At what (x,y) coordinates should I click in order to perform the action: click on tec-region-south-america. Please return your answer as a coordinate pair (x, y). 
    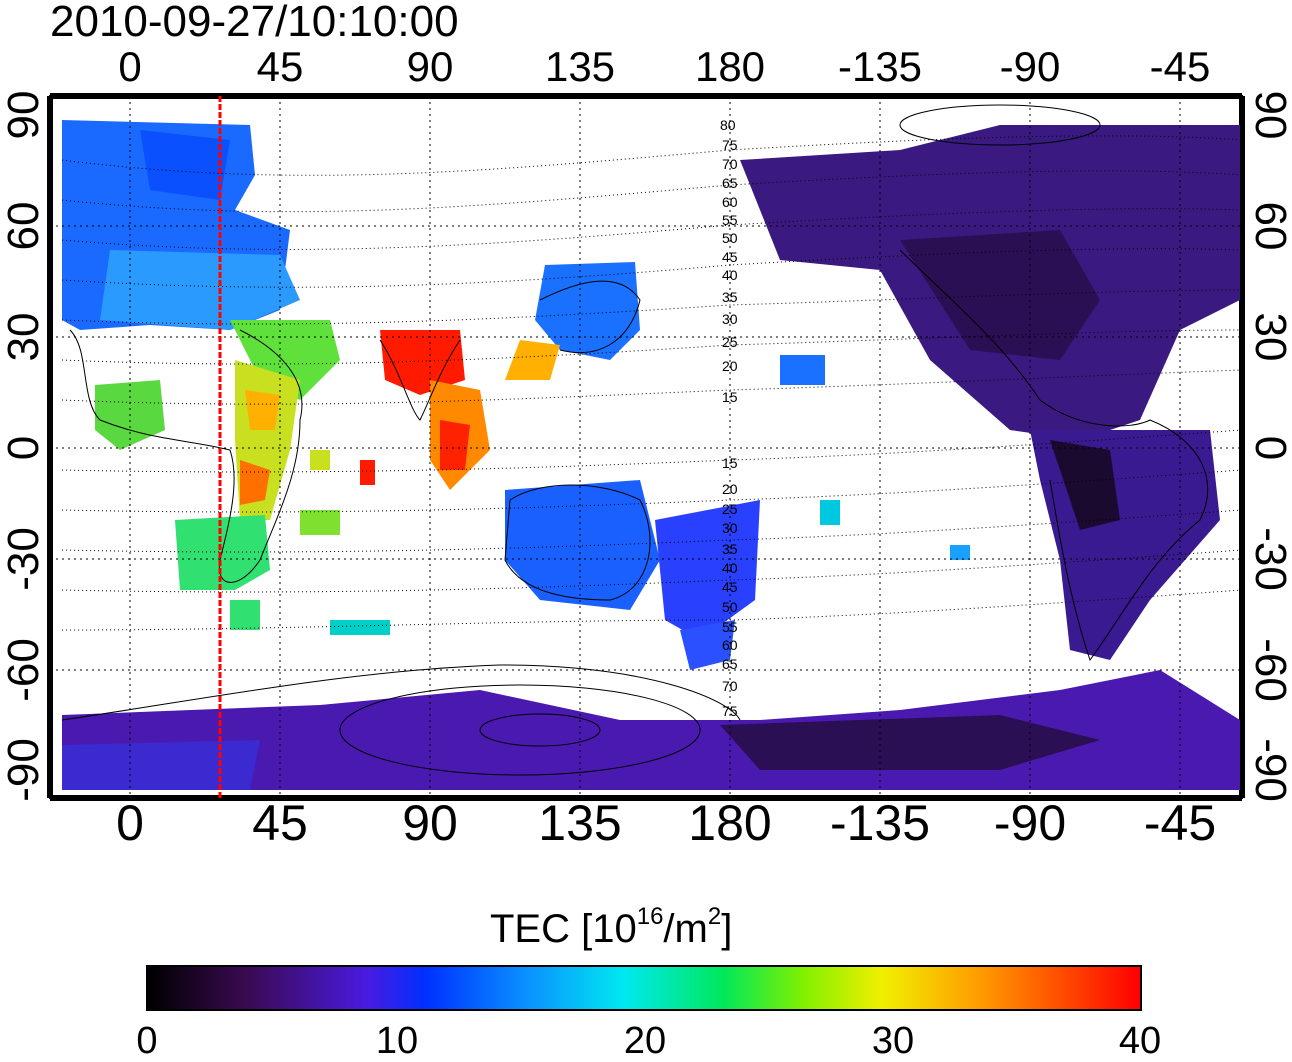
    Looking at the image, I should click on (1125, 545).